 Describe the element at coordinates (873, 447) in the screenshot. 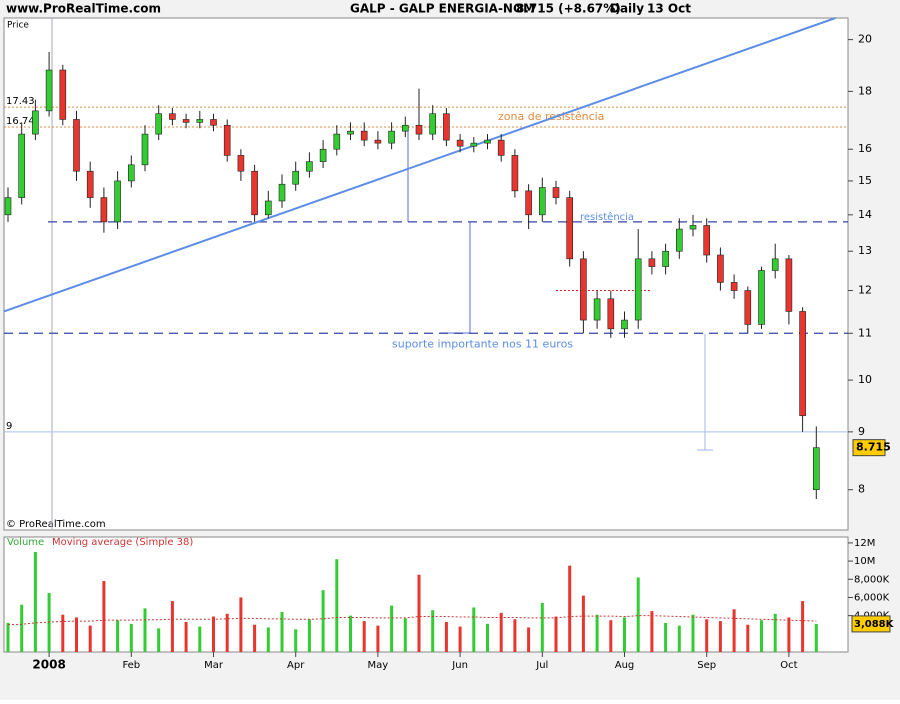

I see `price-tag-label: 8.715` at that location.